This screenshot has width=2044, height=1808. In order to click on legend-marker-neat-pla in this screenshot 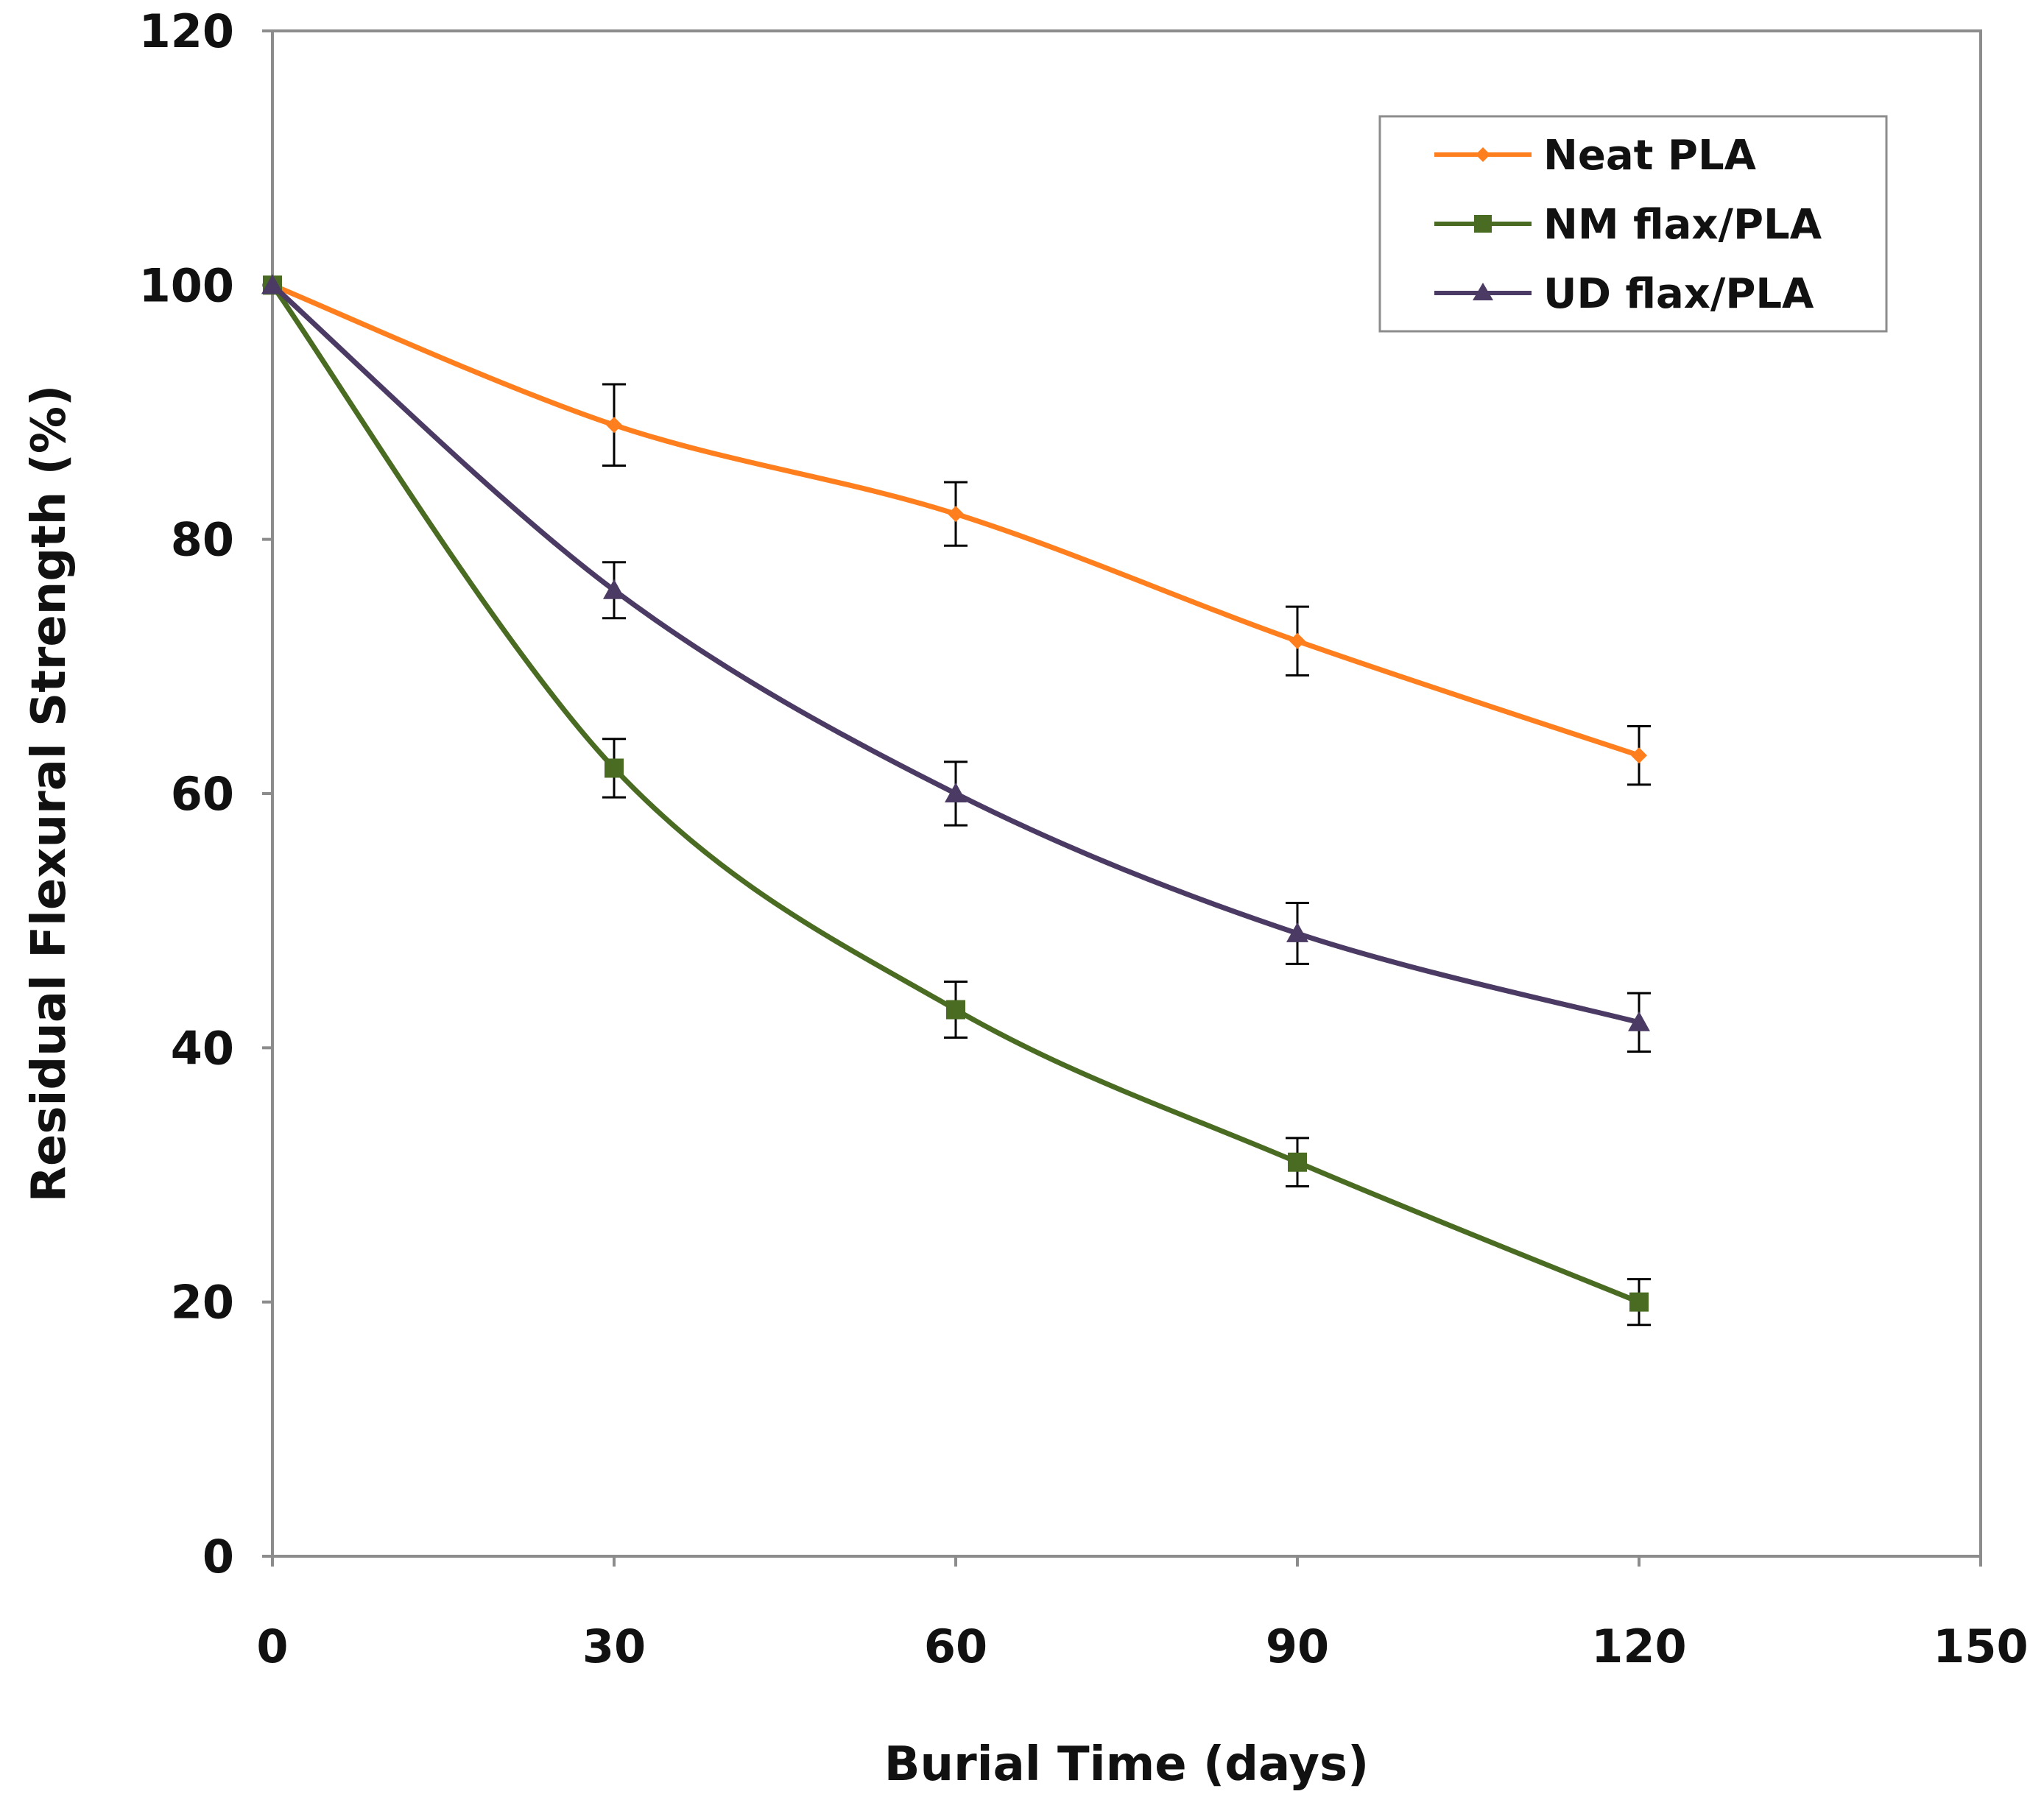, I will do `click(1483, 154)`.